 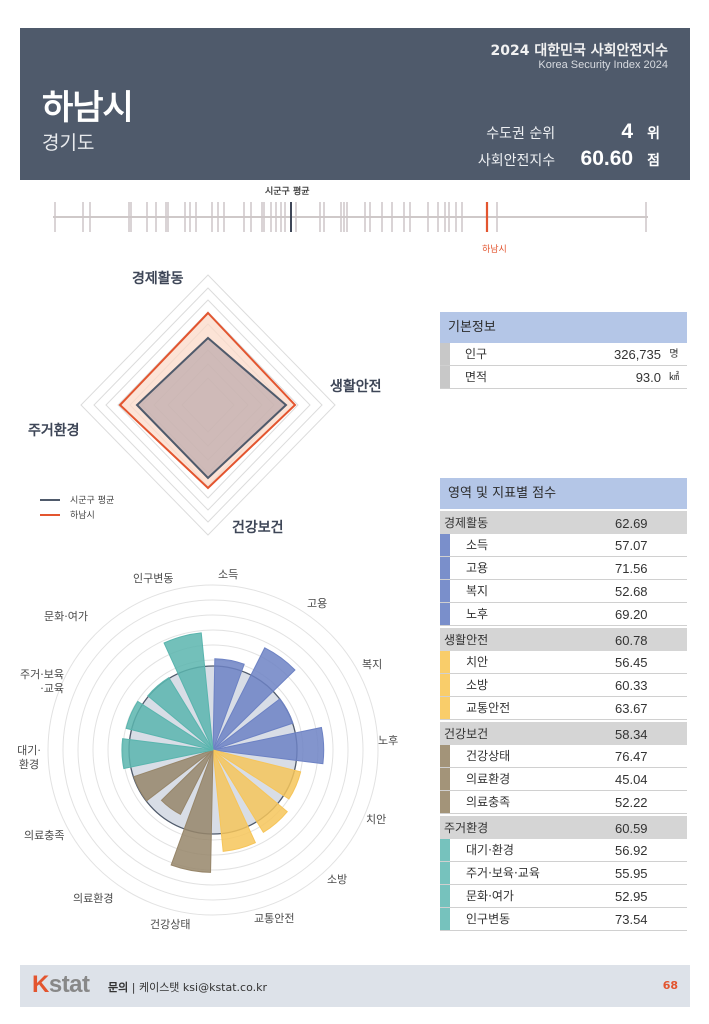 What do you see at coordinates (153, 578) in the screenshot?
I see `polar-axis-label: 인구변동` at bounding box center [153, 578].